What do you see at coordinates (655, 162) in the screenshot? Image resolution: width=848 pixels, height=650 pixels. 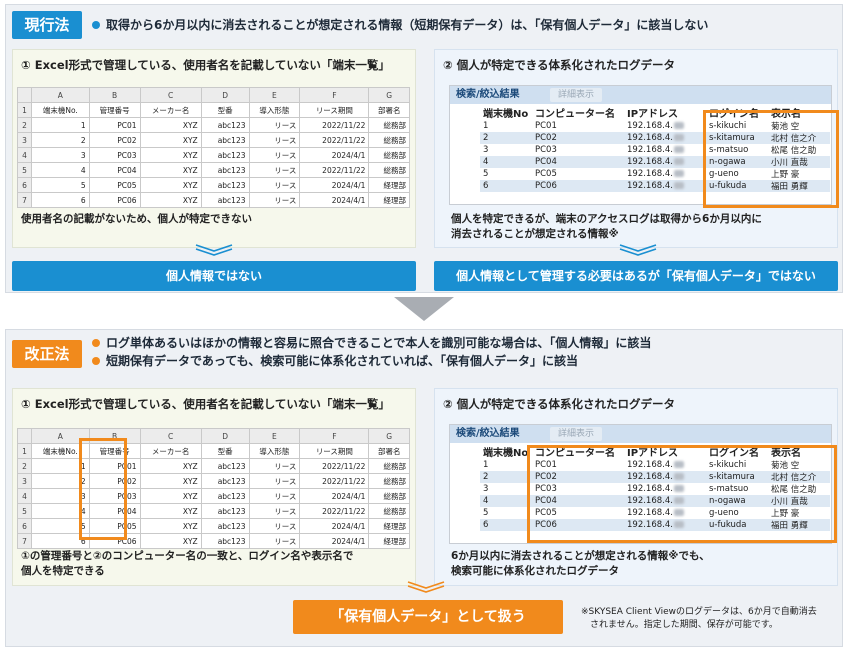 I see `table-row: 4 PC04 192.168.4. n-ogawa 小川 直哉` at bounding box center [655, 162].